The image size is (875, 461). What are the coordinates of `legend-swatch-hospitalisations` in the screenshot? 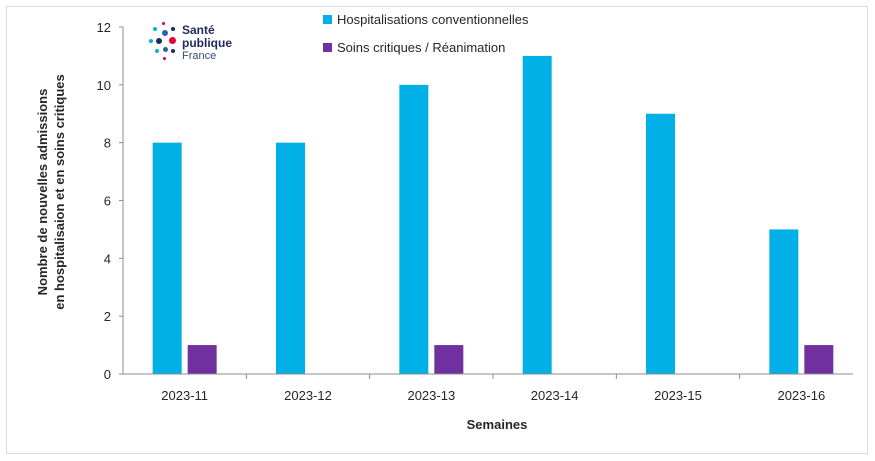 It's located at (327, 19).